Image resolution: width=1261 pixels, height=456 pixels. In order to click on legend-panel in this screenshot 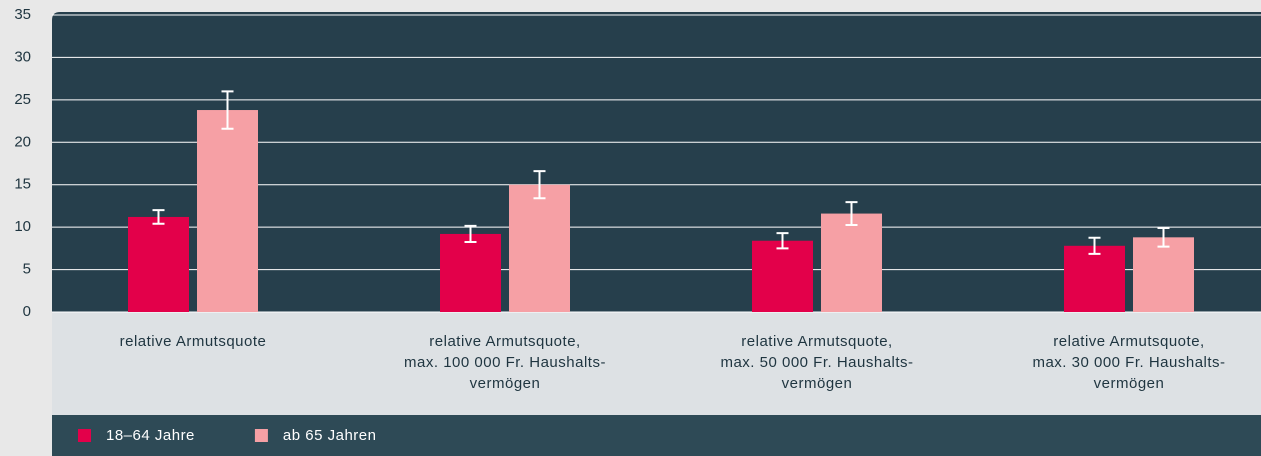, I will do `click(656, 435)`.